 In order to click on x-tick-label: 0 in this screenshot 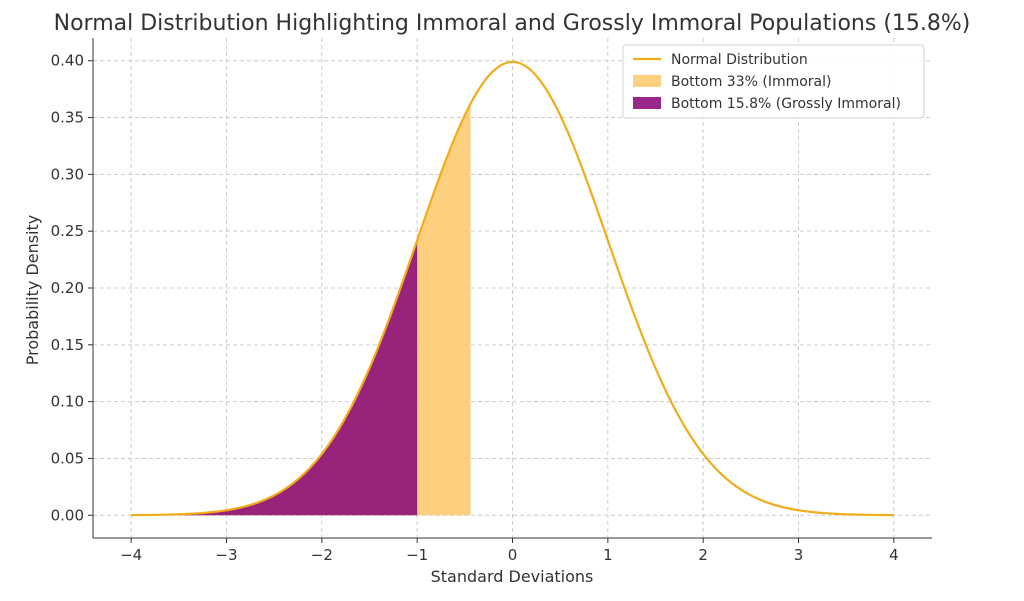, I will do `click(513, 555)`.